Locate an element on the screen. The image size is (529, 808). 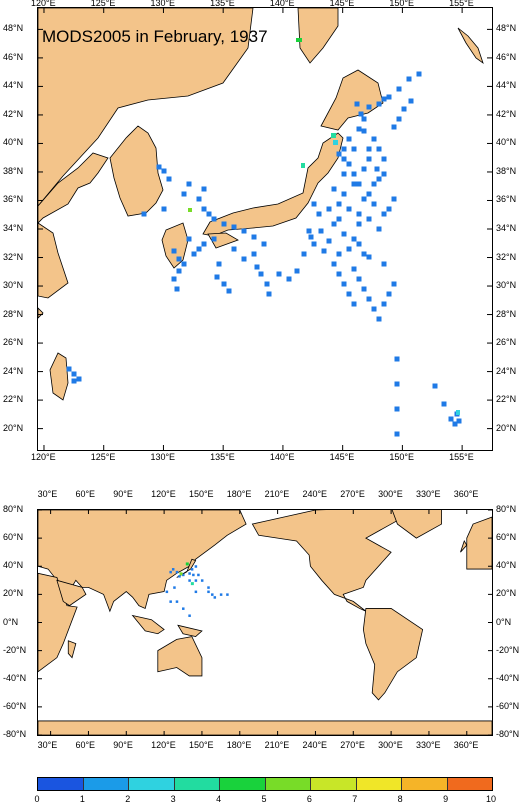
world-lat-label: 40°N is located at coordinates (13, 565).